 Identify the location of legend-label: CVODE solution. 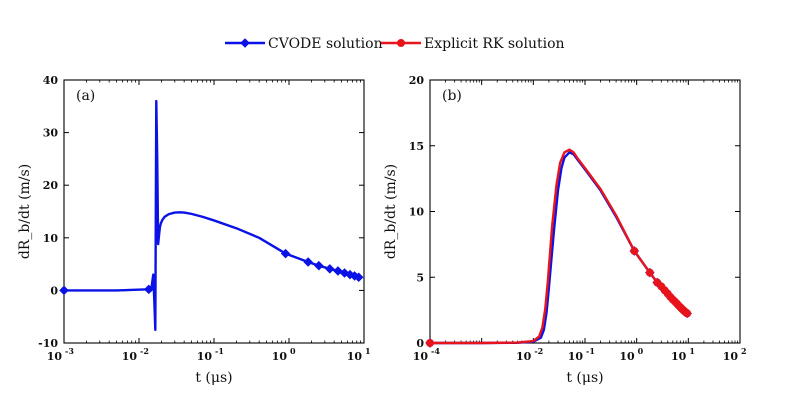
(325, 44).